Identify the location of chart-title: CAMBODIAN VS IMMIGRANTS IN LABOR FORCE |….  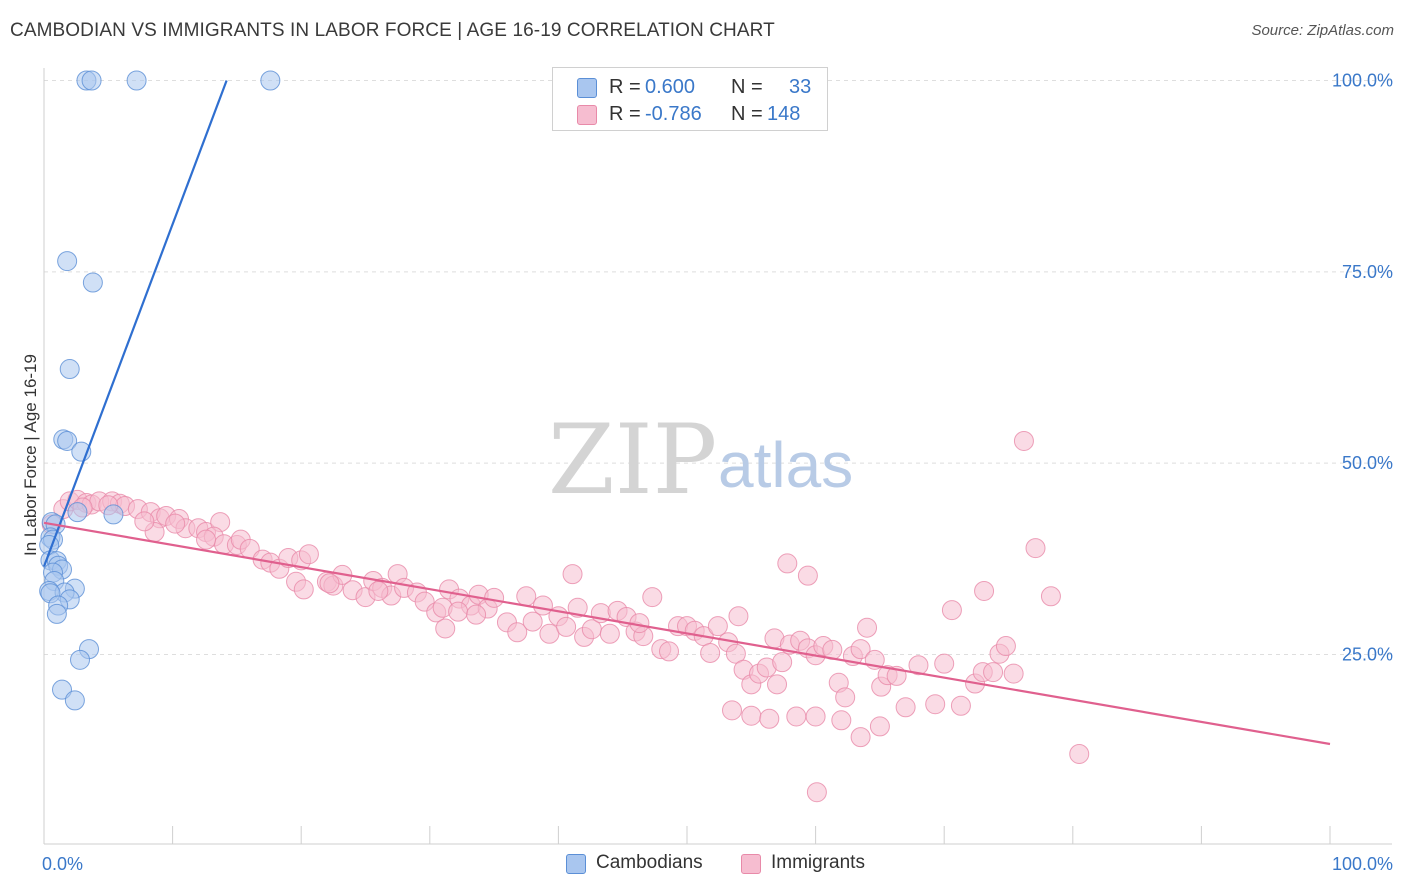
(392, 30).